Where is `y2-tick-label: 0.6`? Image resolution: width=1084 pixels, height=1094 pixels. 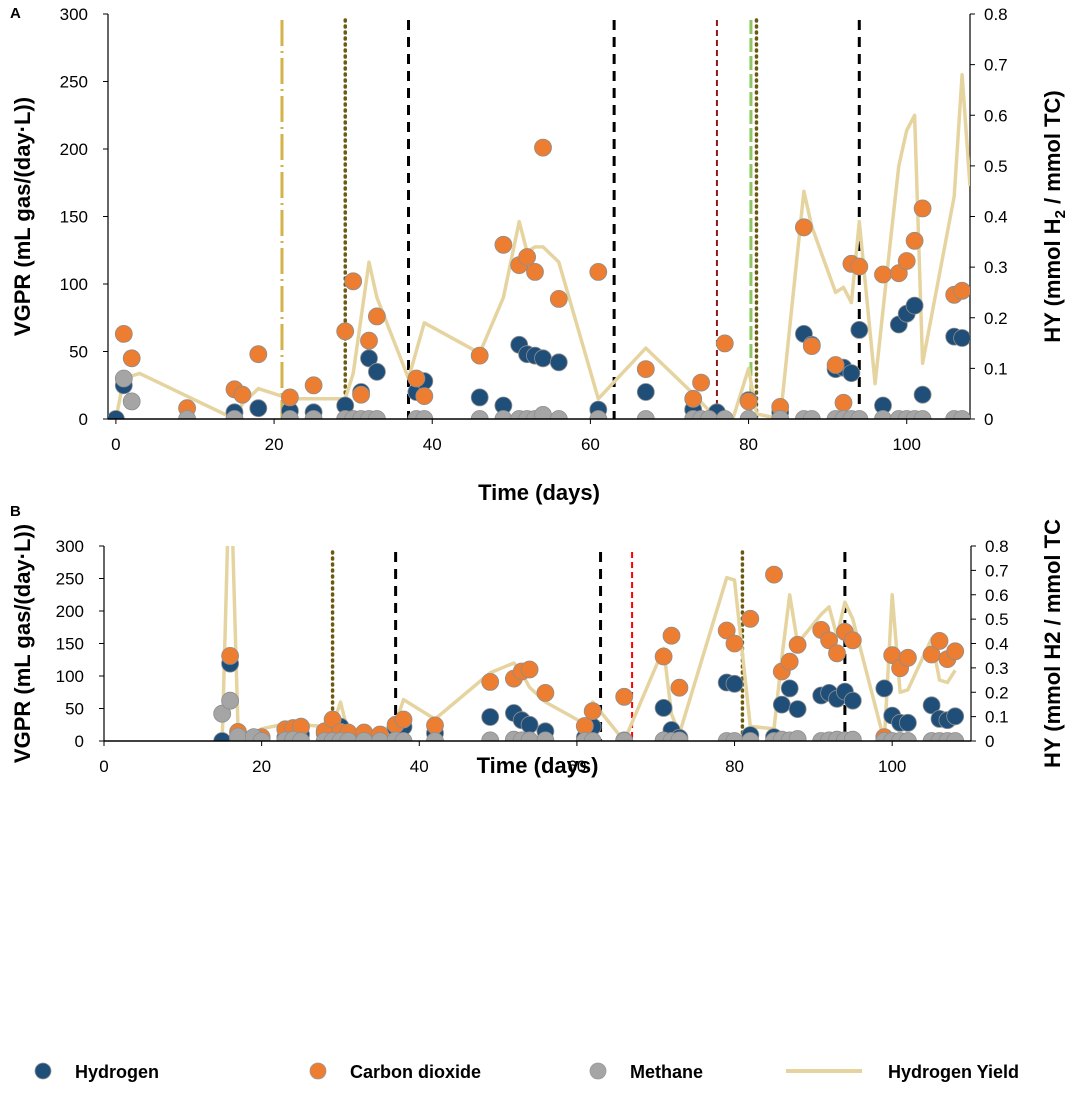 y2-tick-label: 0.6 is located at coordinates (997, 595).